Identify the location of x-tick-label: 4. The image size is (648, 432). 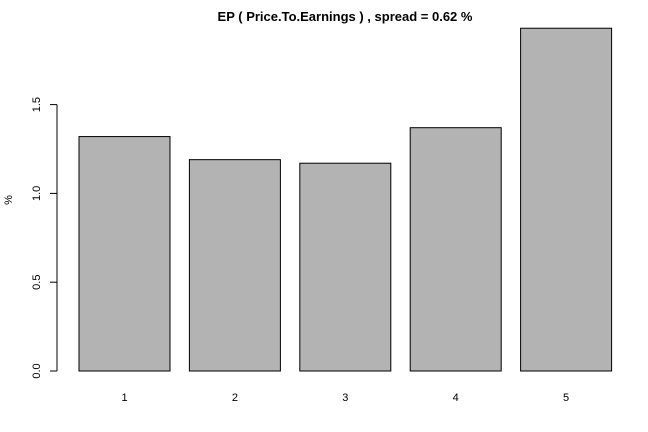
(456, 398).